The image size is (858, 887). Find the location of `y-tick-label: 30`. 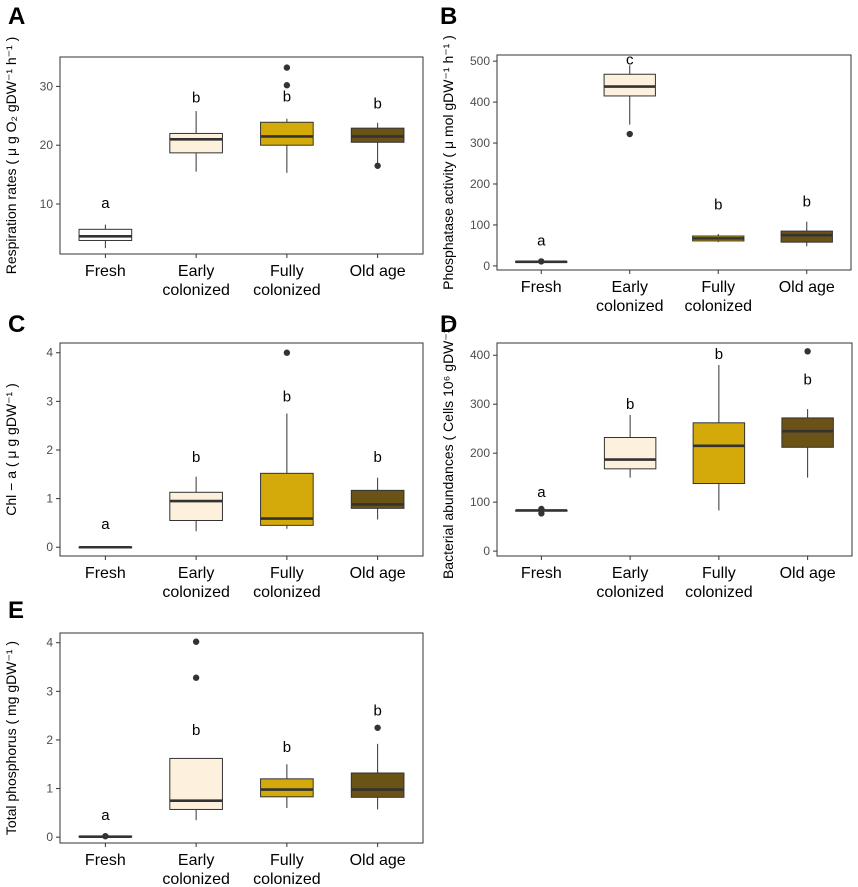

y-tick-label: 30 is located at coordinates (47, 86).